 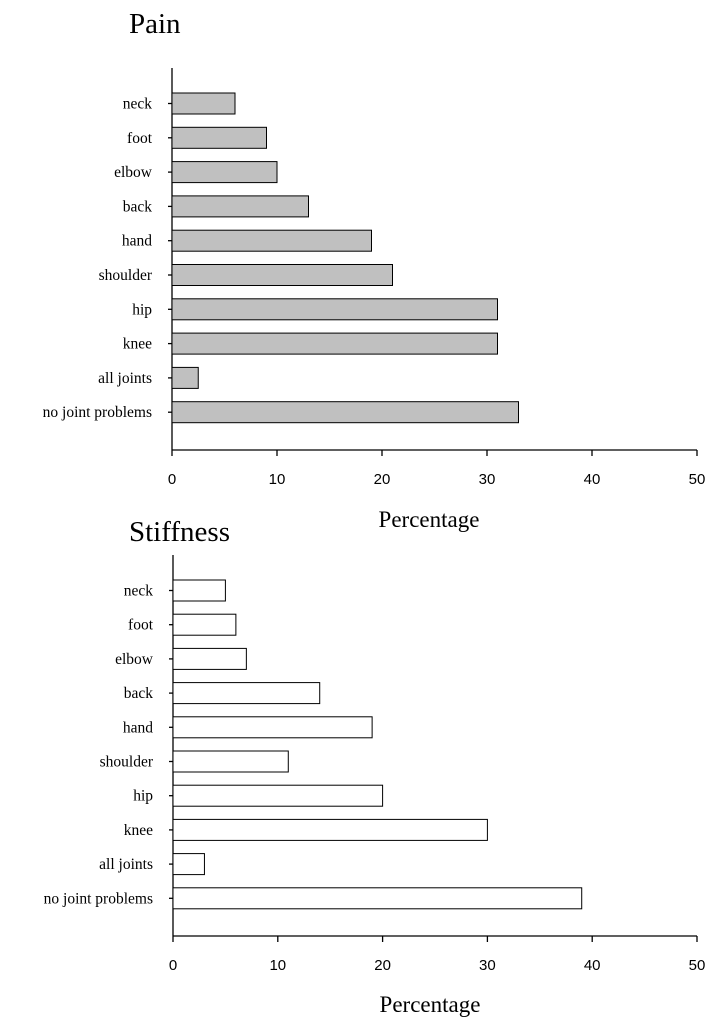 What do you see at coordinates (209, 658) in the screenshot?
I see `stiffness-bar-elbow` at bounding box center [209, 658].